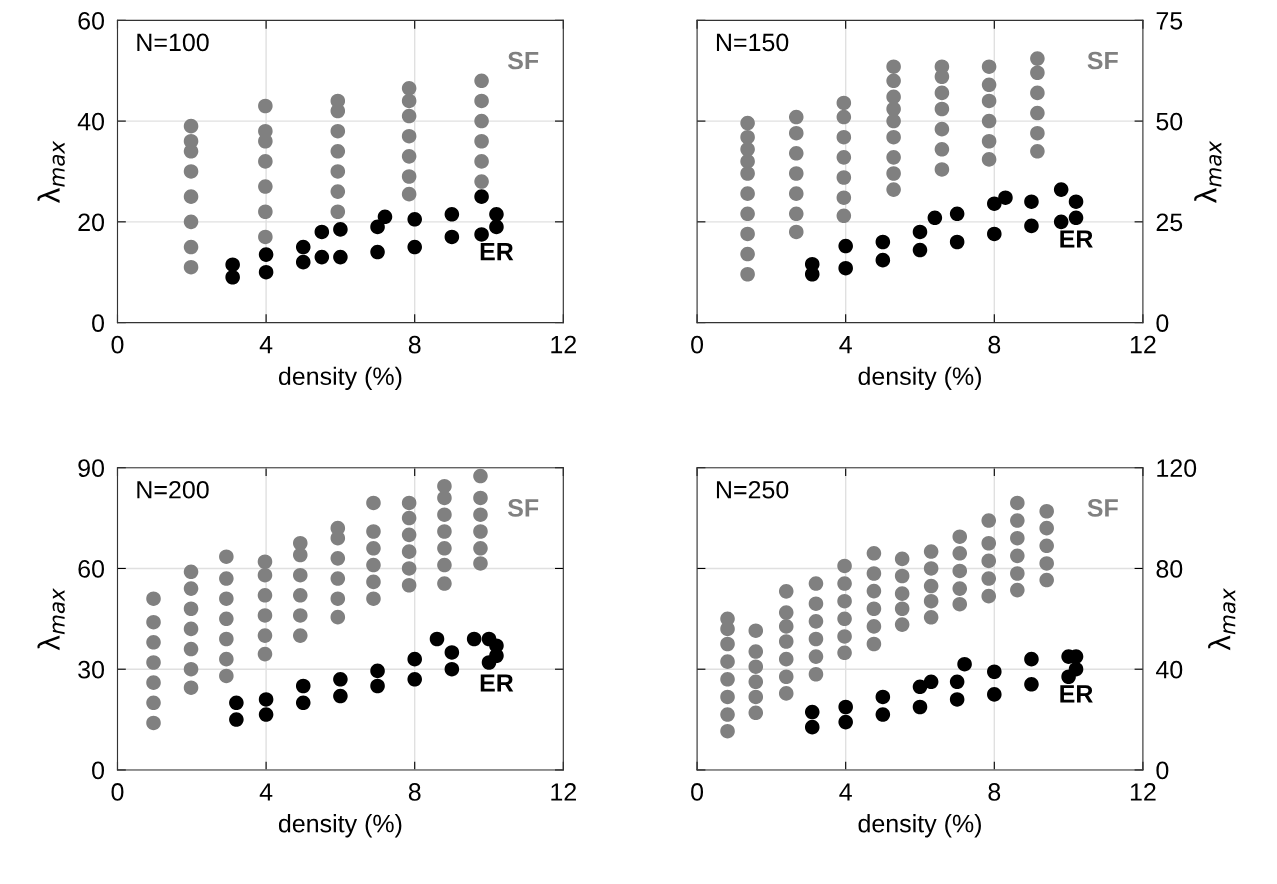  Describe the element at coordinates (1169, 21) in the screenshot. I see `y-tick-label: 75` at that location.